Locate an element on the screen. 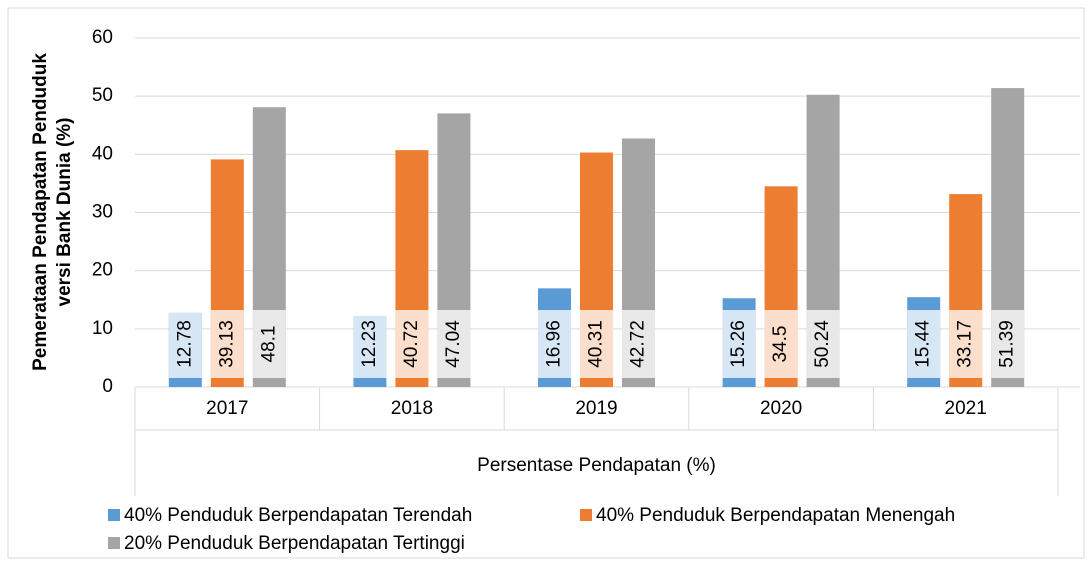 This screenshot has height=571, width=1092. y-tick-label: 50 is located at coordinates (102, 95).